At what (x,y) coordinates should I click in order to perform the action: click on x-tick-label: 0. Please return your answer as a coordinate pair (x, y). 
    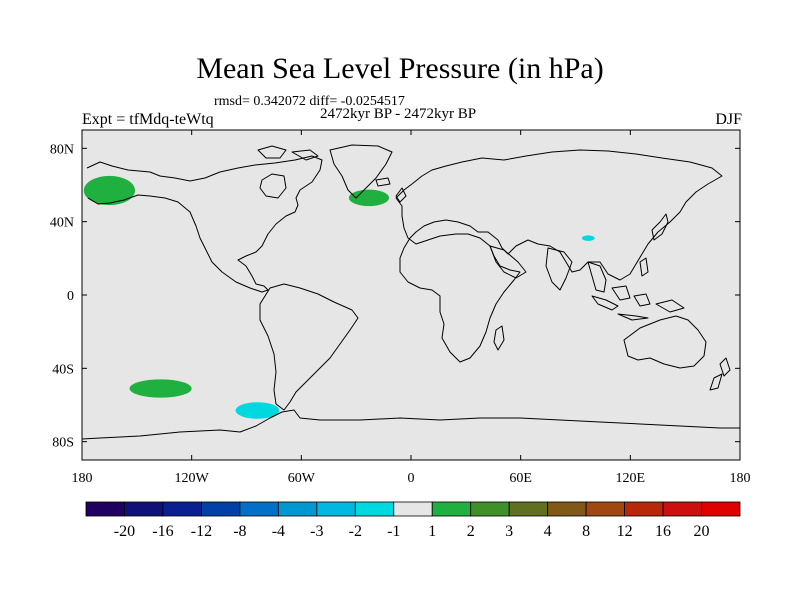
    Looking at the image, I should click on (411, 478).